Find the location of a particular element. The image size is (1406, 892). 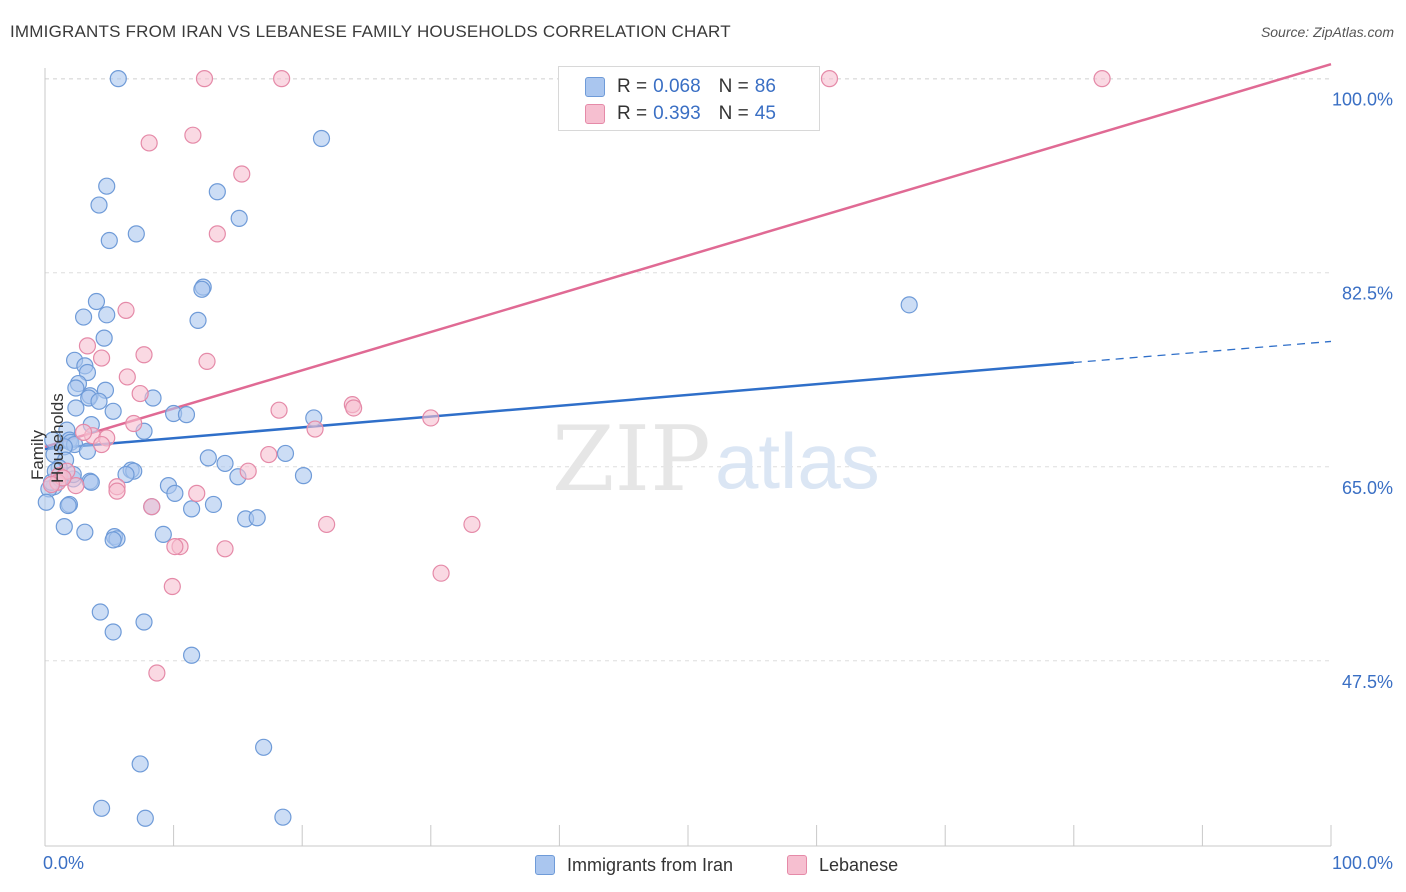

source-credit: Source: ZipAtlas.com is located at coordinates (1327, 32).